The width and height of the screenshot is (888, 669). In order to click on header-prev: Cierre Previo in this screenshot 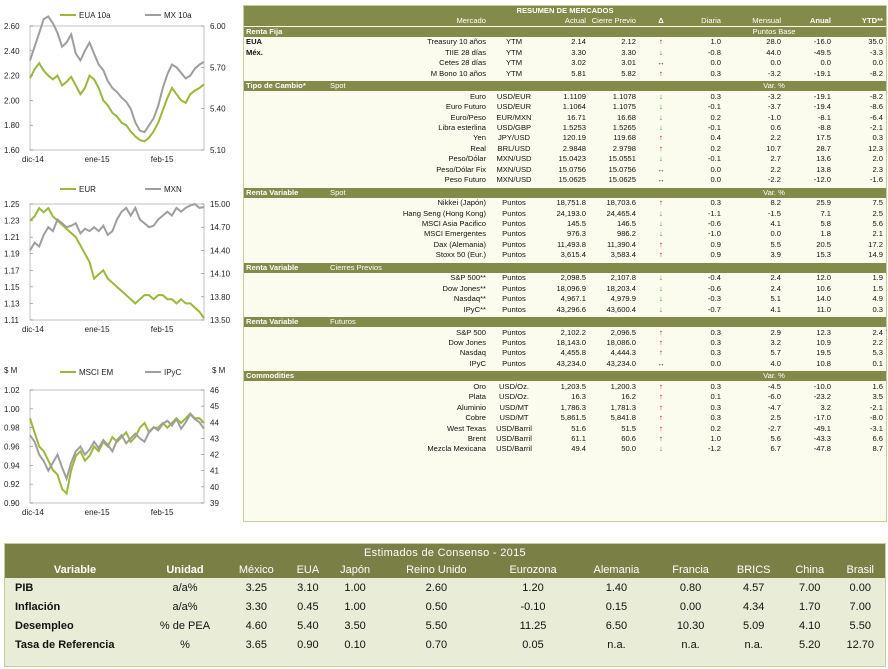, I will do `click(613, 21)`.